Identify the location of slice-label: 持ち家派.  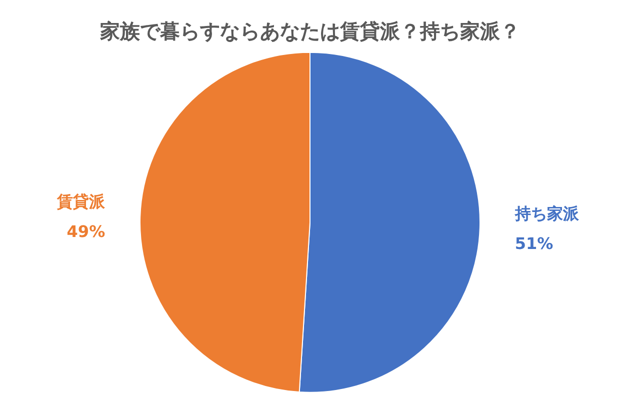
(547, 213).